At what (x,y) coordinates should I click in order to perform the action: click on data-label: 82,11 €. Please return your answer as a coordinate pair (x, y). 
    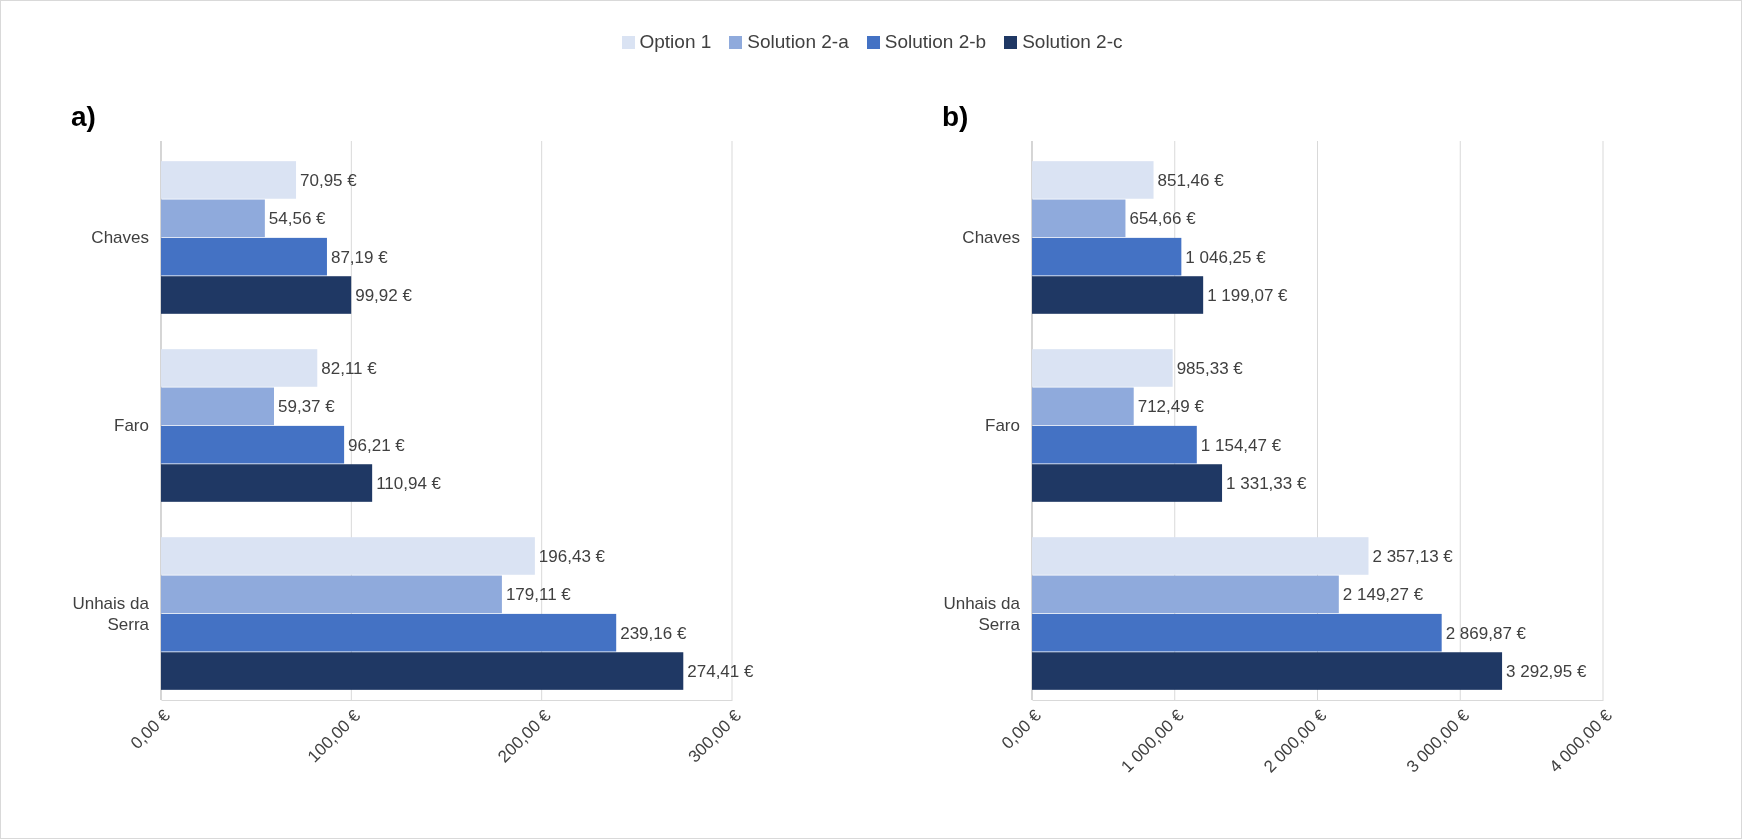
    Looking at the image, I should click on (349, 368).